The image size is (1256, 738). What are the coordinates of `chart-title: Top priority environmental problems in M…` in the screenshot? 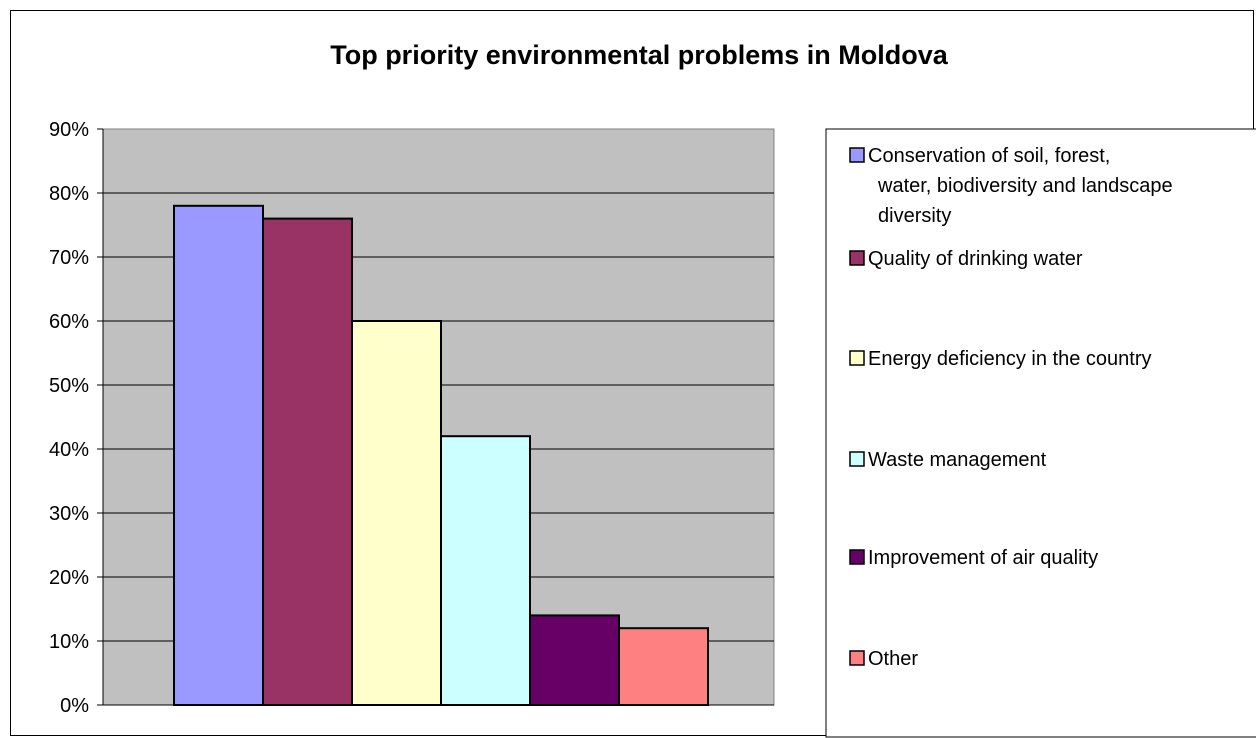 It's located at (639, 55).